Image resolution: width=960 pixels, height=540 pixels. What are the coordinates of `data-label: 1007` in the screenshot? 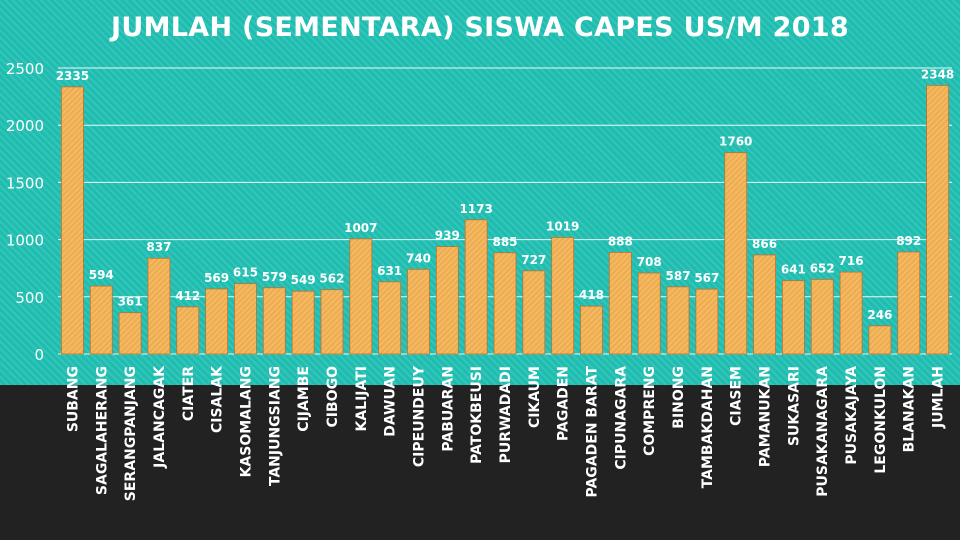 It's located at (360, 228).